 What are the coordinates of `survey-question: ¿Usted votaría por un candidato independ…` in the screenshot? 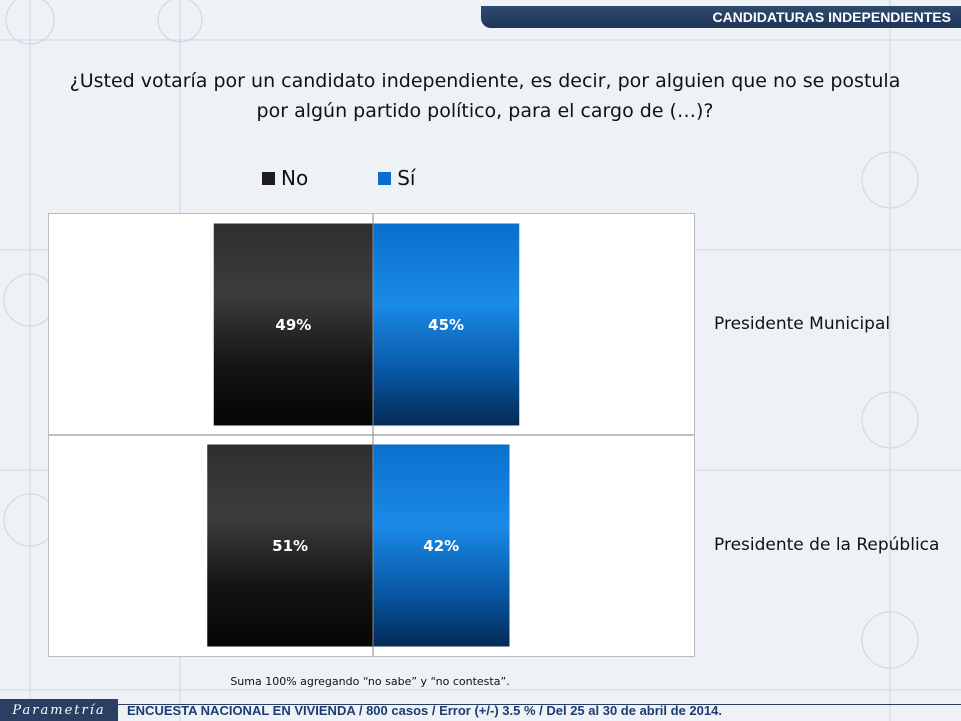 It's located at (485, 96).